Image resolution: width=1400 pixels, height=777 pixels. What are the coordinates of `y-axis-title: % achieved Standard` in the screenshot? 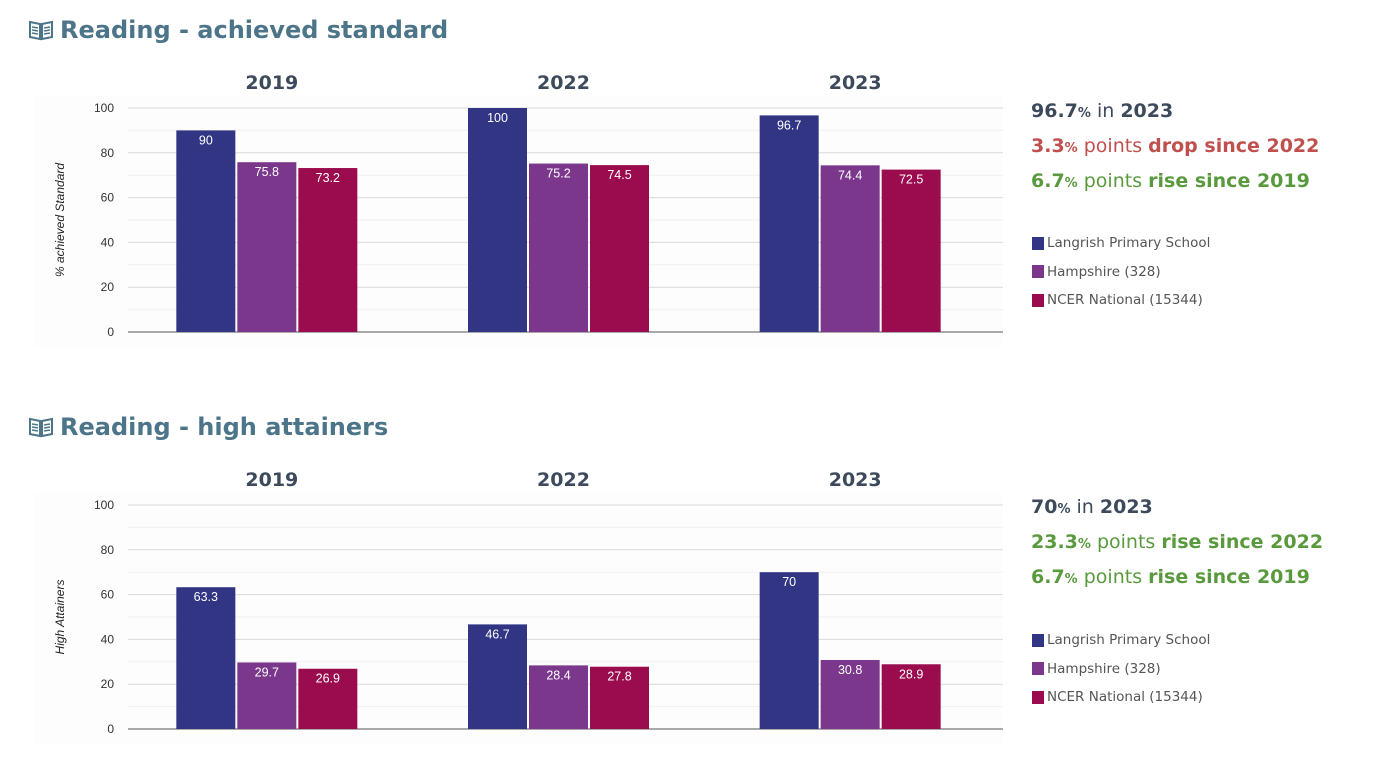 It's located at (60, 220).